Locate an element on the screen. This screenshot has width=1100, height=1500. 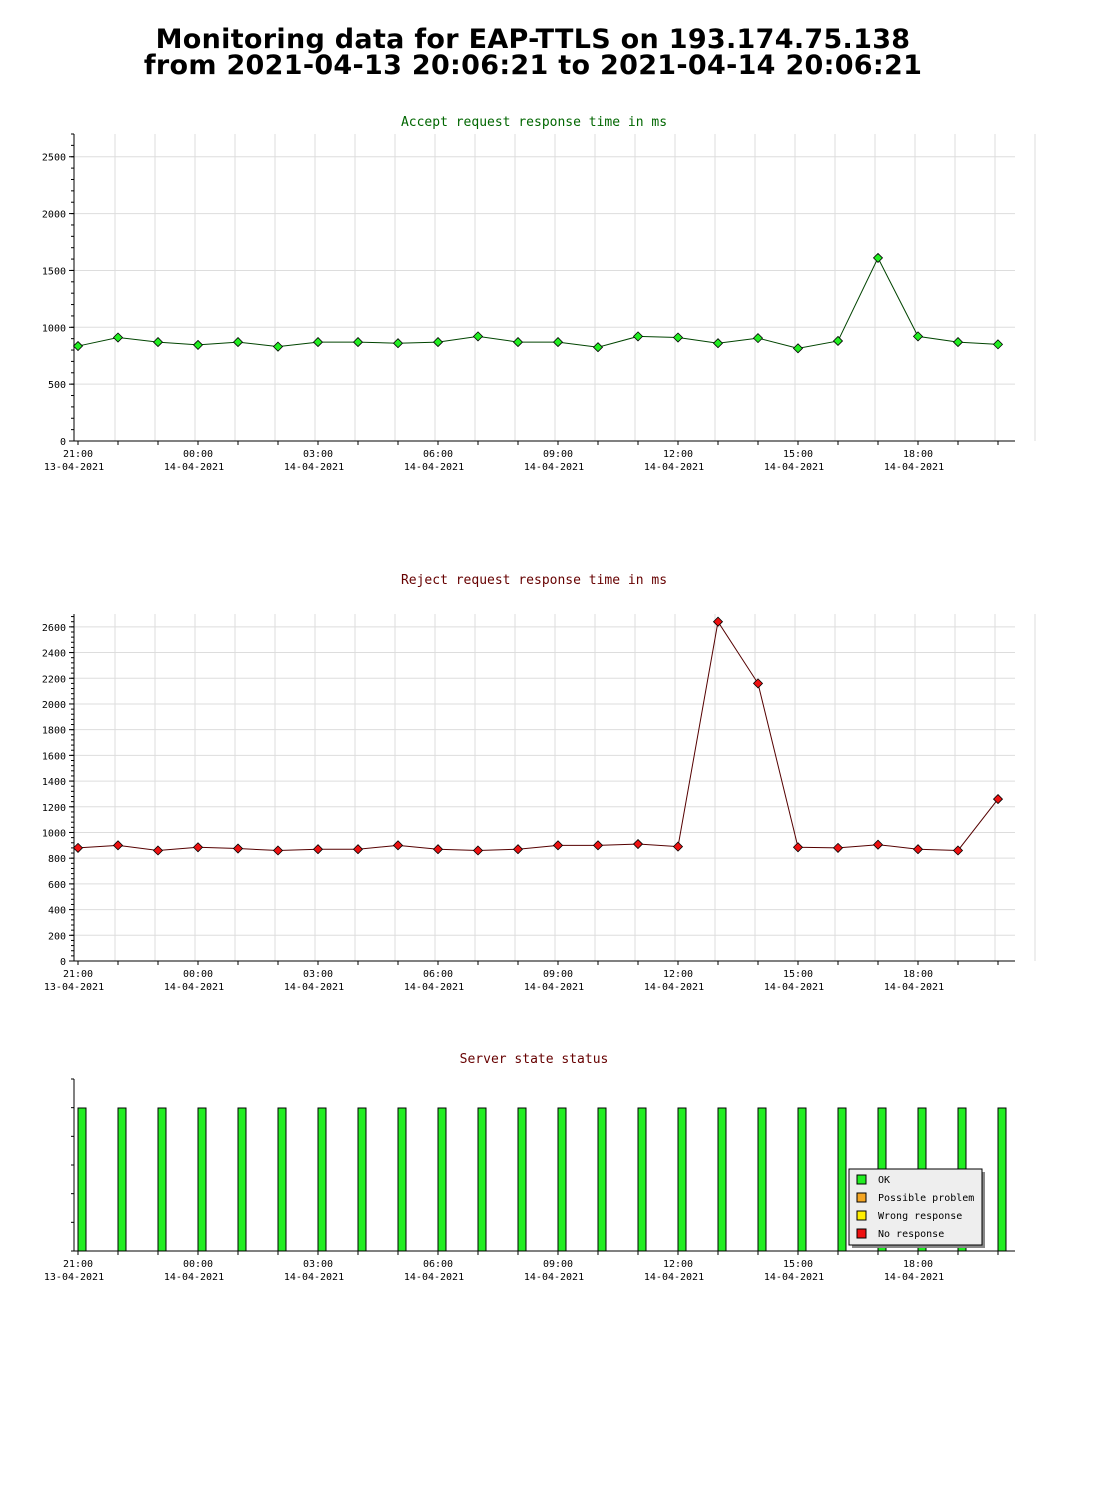
y-tick-label: 2600 is located at coordinates (54, 628).